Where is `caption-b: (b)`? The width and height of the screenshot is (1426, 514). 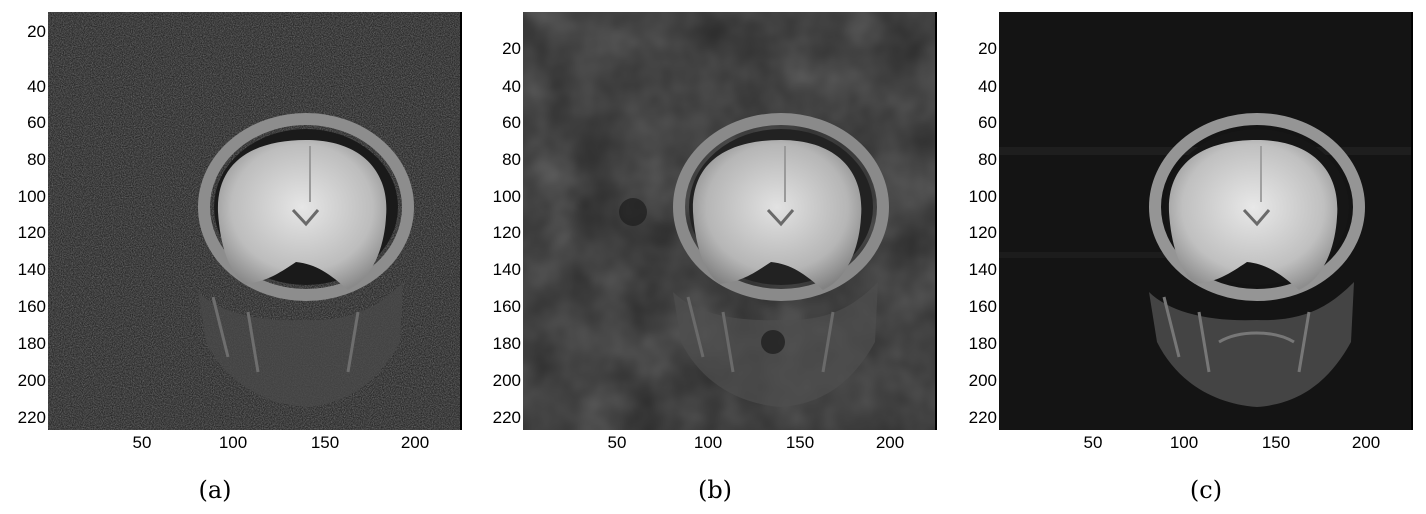
caption-b: (b) is located at coordinates (715, 490).